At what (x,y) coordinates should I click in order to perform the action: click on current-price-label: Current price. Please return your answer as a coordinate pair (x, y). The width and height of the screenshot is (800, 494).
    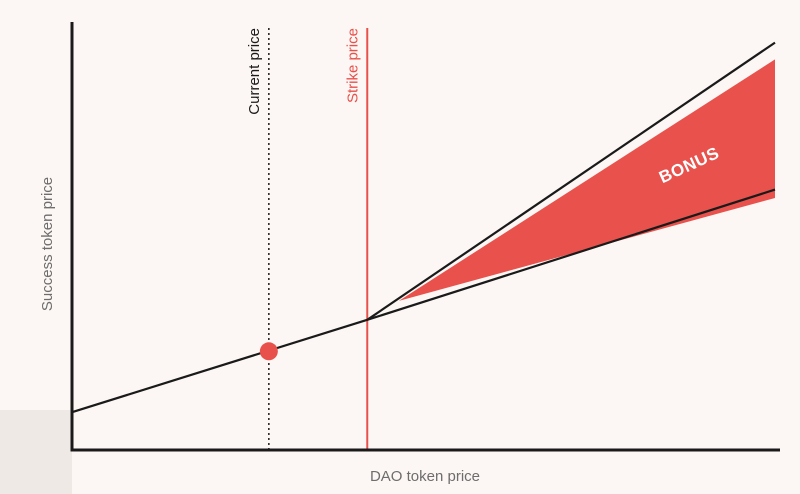
    Looking at the image, I should click on (254, 71).